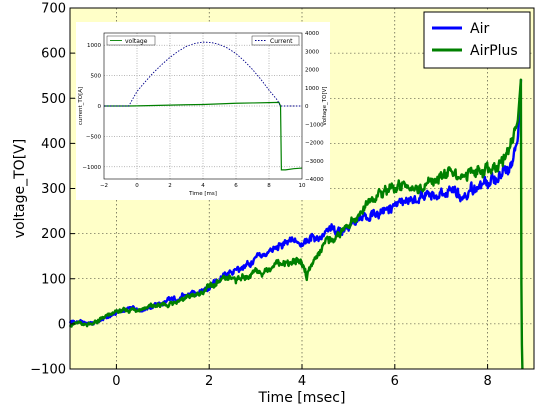 Image resolution: width=538 pixels, height=412 pixels. Describe the element at coordinates (20, 188) in the screenshot. I see `y-axis-label: voltage_TO[V]` at that location.